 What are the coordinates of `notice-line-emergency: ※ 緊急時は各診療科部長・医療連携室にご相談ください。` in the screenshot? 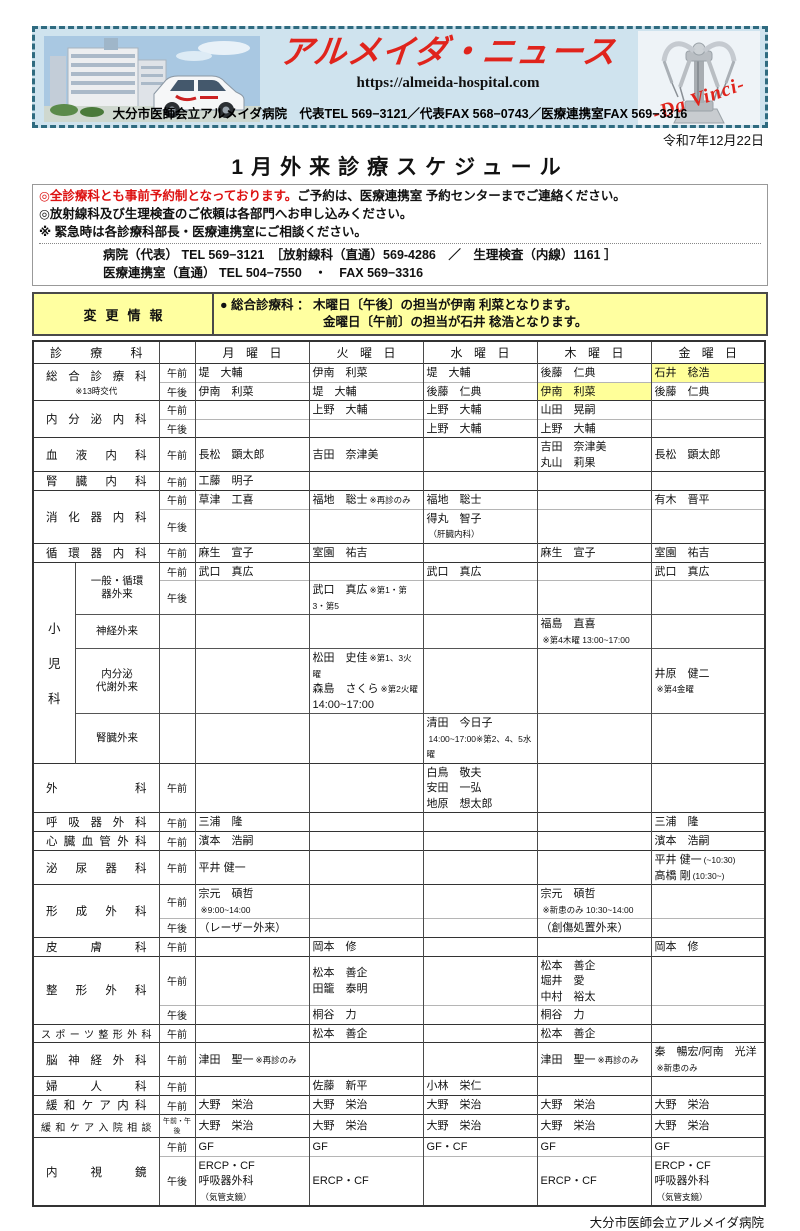 It's located at (203, 232).